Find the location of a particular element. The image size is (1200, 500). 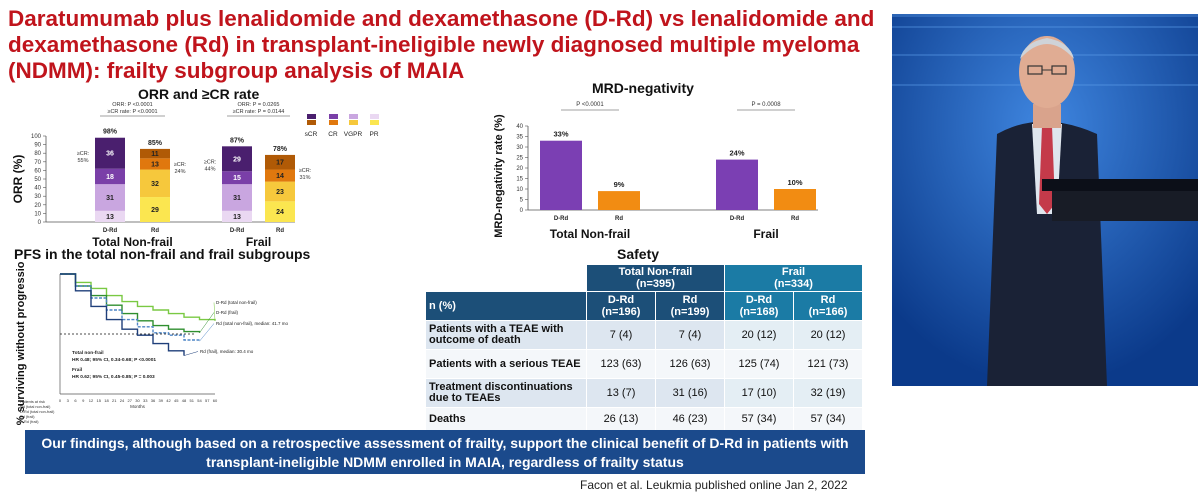

orr-segment-label: 24 is located at coordinates (280, 212).